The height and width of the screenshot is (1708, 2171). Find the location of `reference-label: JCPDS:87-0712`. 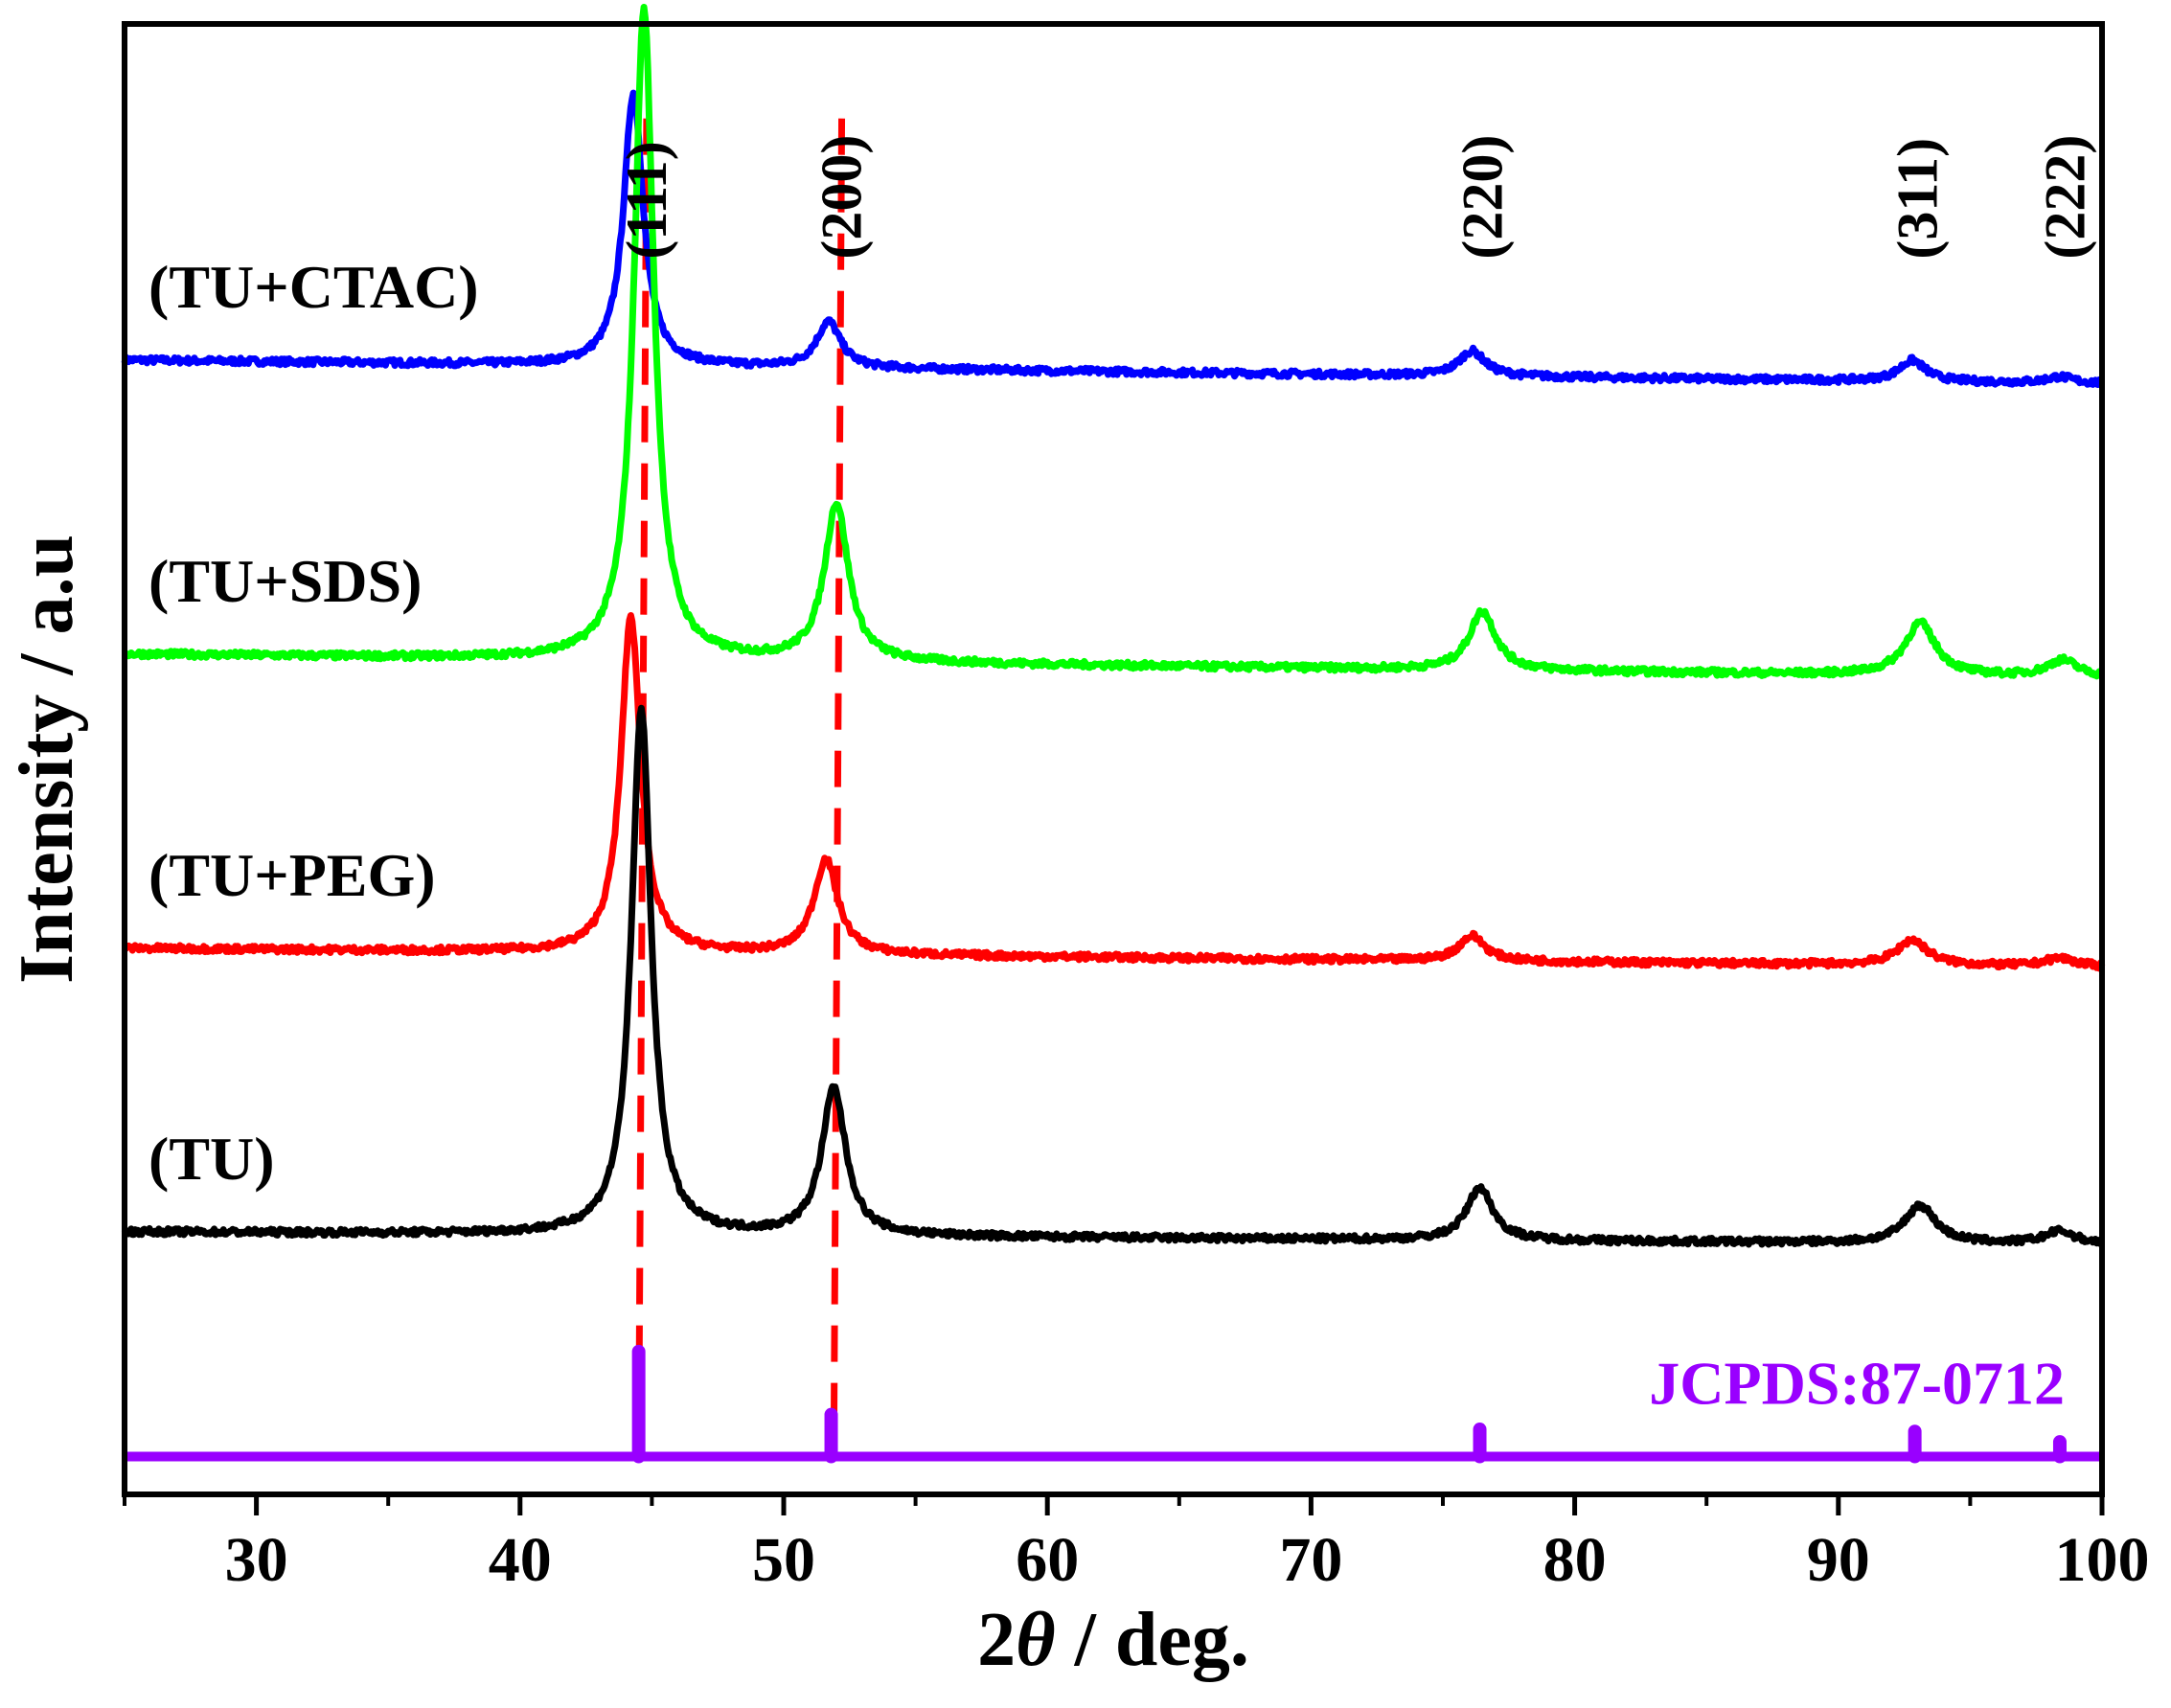

reference-label: JCPDS:87-0712 is located at coordinates (1857, 1384).